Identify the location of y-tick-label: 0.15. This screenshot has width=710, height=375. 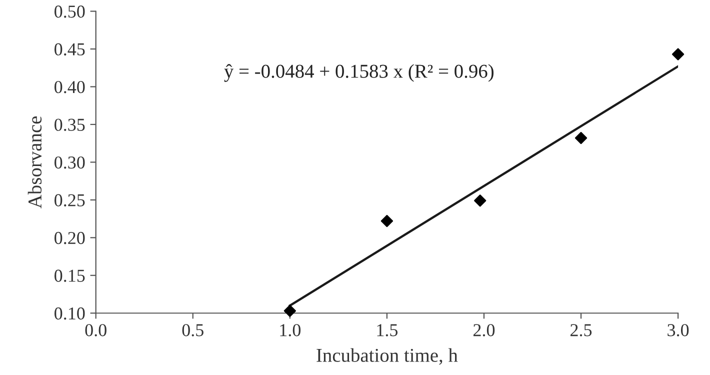
(69, 276).